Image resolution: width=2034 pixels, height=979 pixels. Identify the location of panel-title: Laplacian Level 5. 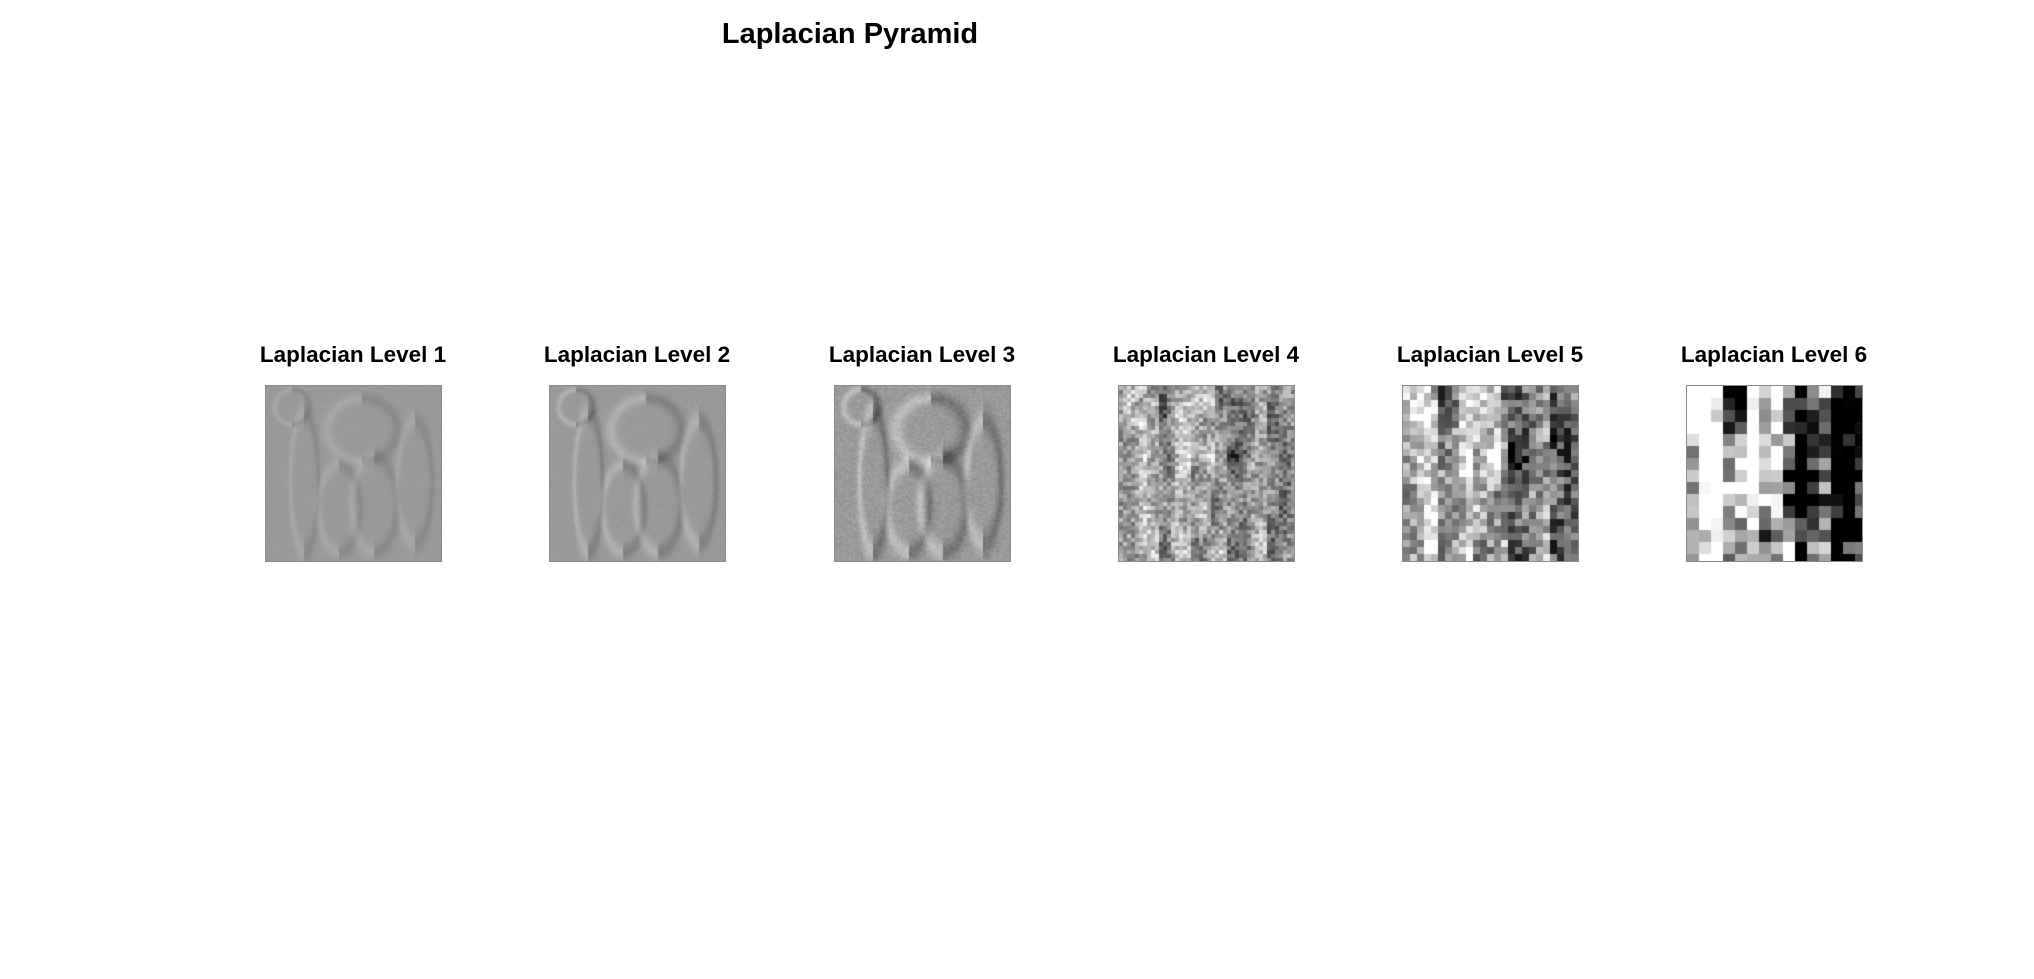
(1490, 354).